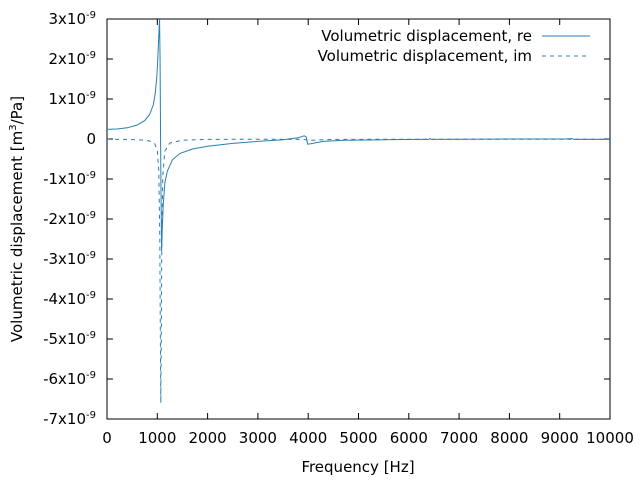  I want to click on x-tick-label: 0, so click(107, 438).